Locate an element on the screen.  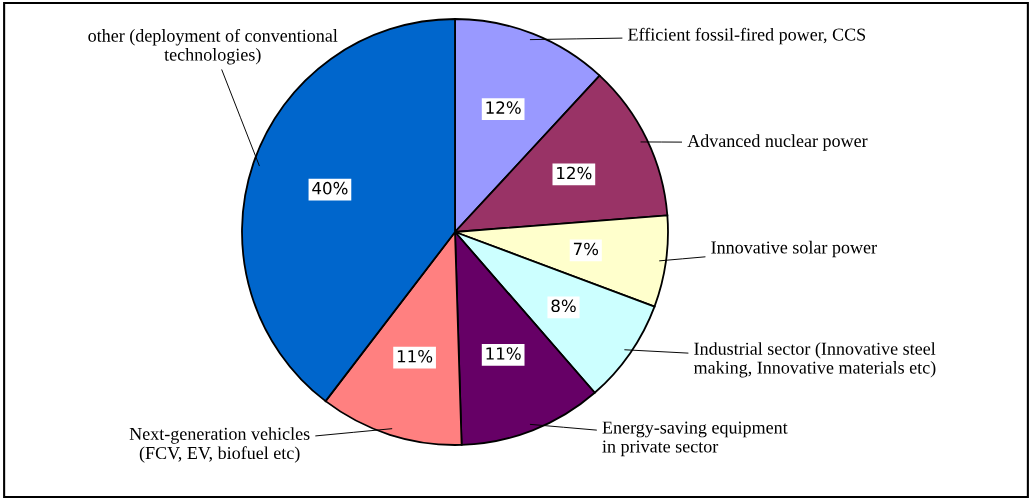
slice-label: Industrial sector (Innovative steel making, Innovative materials etc) is located at coordinates (814, 360).